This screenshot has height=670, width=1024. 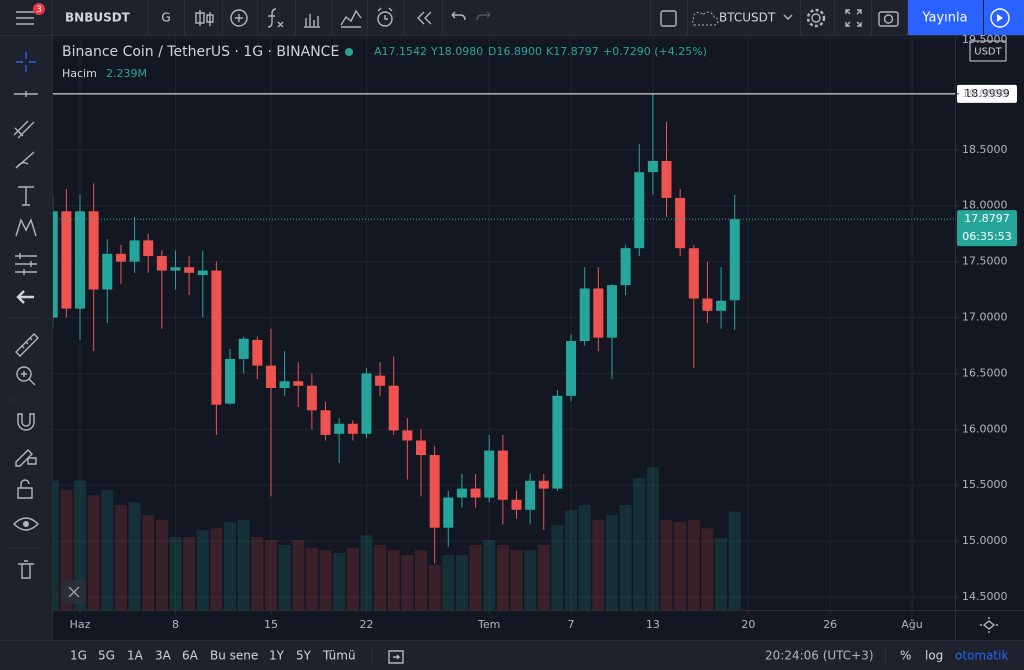 I want to click on indicators-button, so click(x=275, y=18).